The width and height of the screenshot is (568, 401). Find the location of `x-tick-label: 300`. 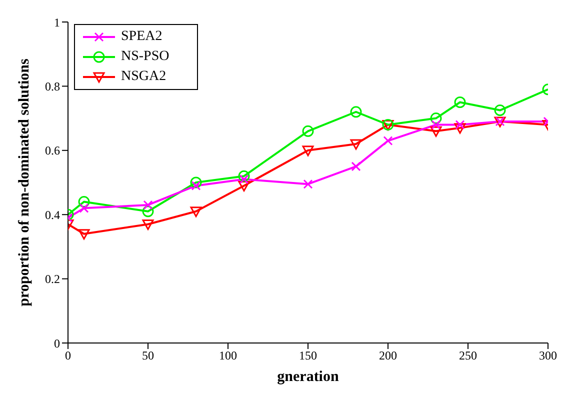

x-tick-label: 300 is located at coordinates (548, 355).